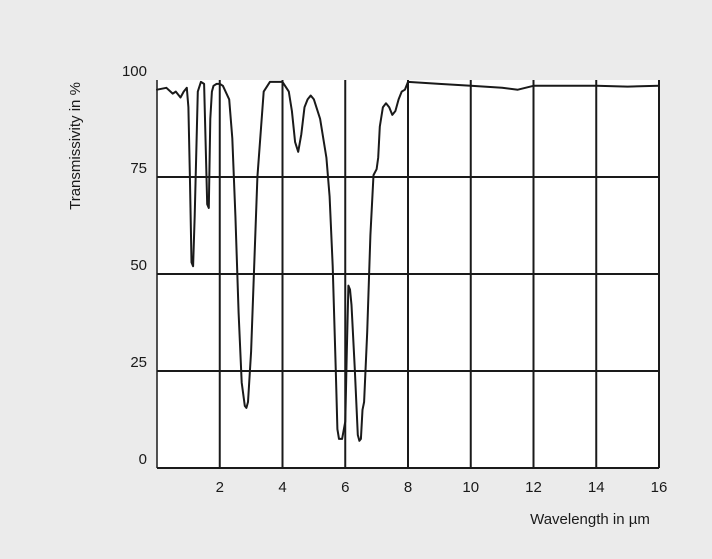 Image resolution: width=712 pixels, height=559 pixels. What do you see at coordinates (533, 487) in the screenshot?
I see `x-tick-label: 12` at bounding box center [533, 487].